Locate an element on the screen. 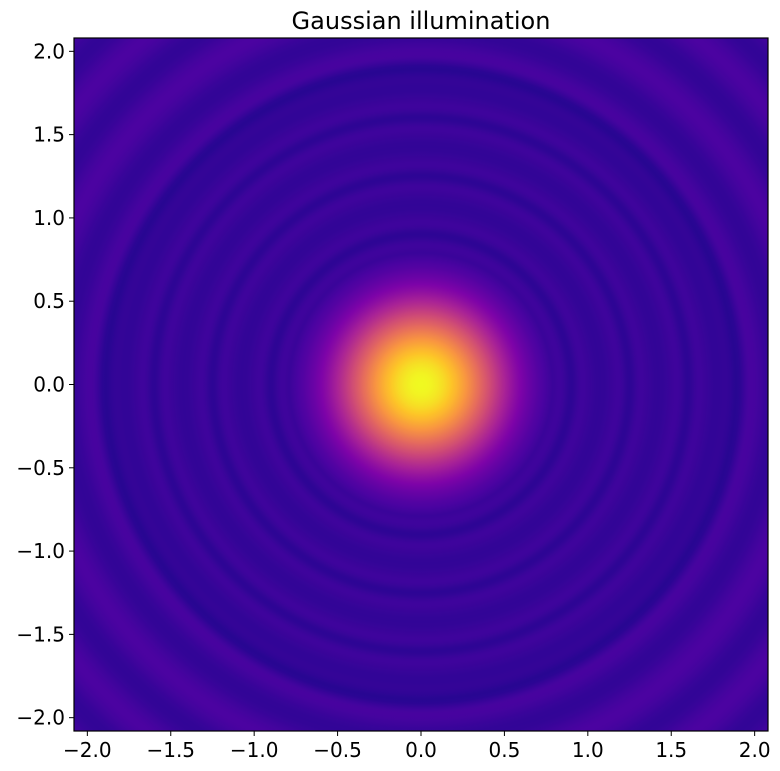 The height and width of the screenshot is (771, 780). y-tick-label: −2.0 is located at coordinates (40, 718).